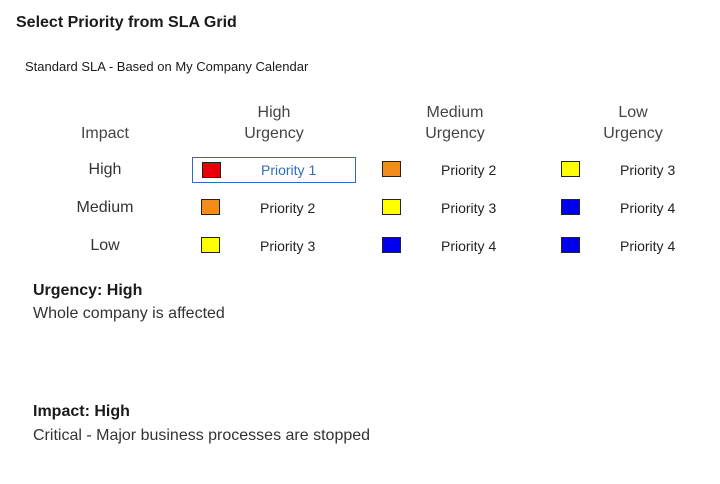  Describe the element at coordinates (81, 411) in the screenshot. I see `impact-info-title: Impact: High` at that location.